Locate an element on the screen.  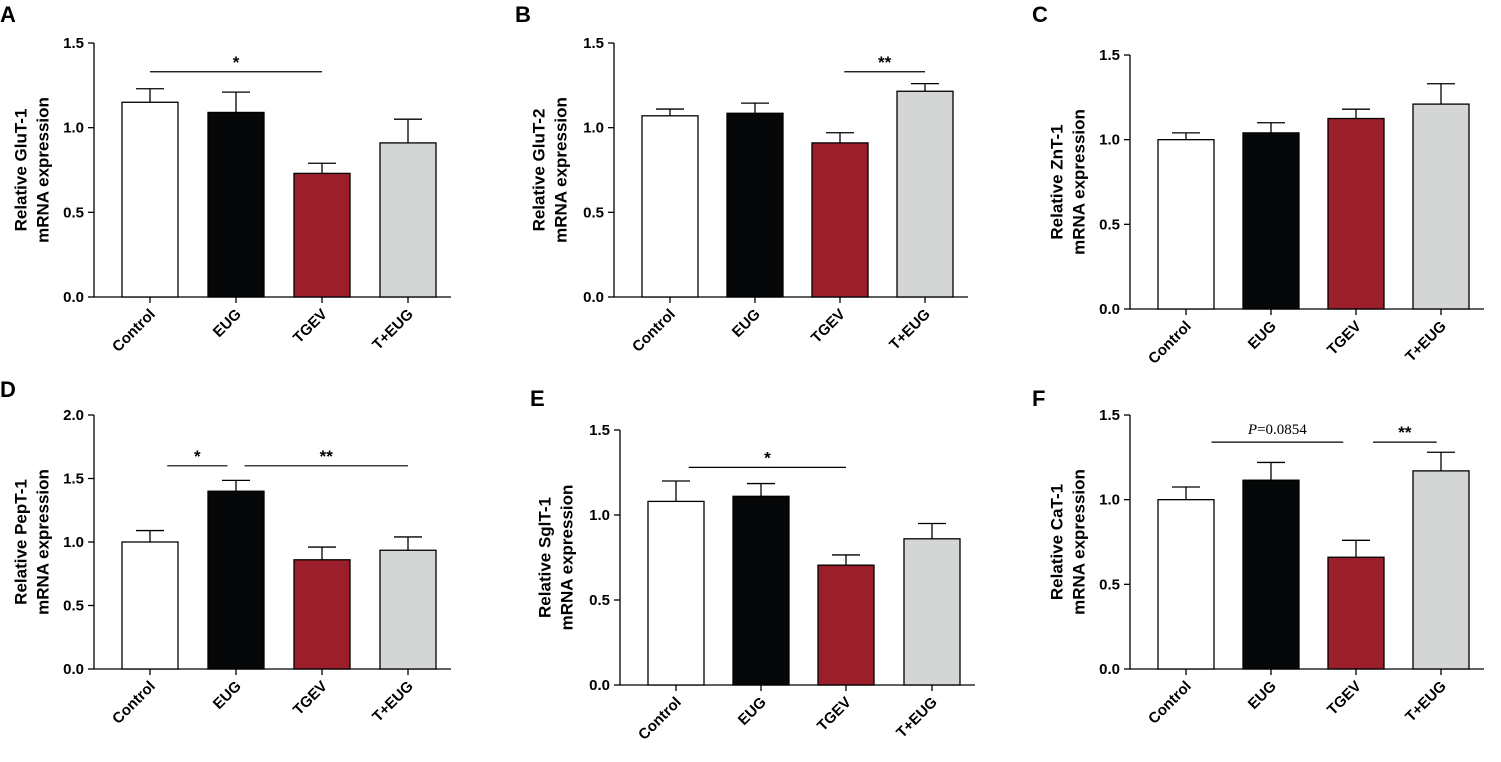
y-axis-label-line-2-d: mRNA expression is located at coordinates (42, 542).